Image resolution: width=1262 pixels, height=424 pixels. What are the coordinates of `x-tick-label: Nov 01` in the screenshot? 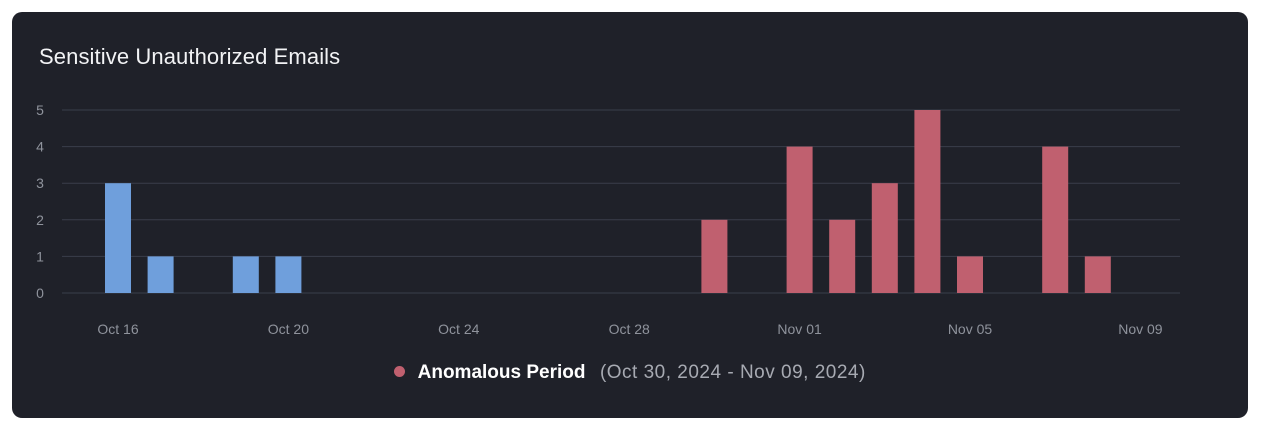 It's located at (799, 329).